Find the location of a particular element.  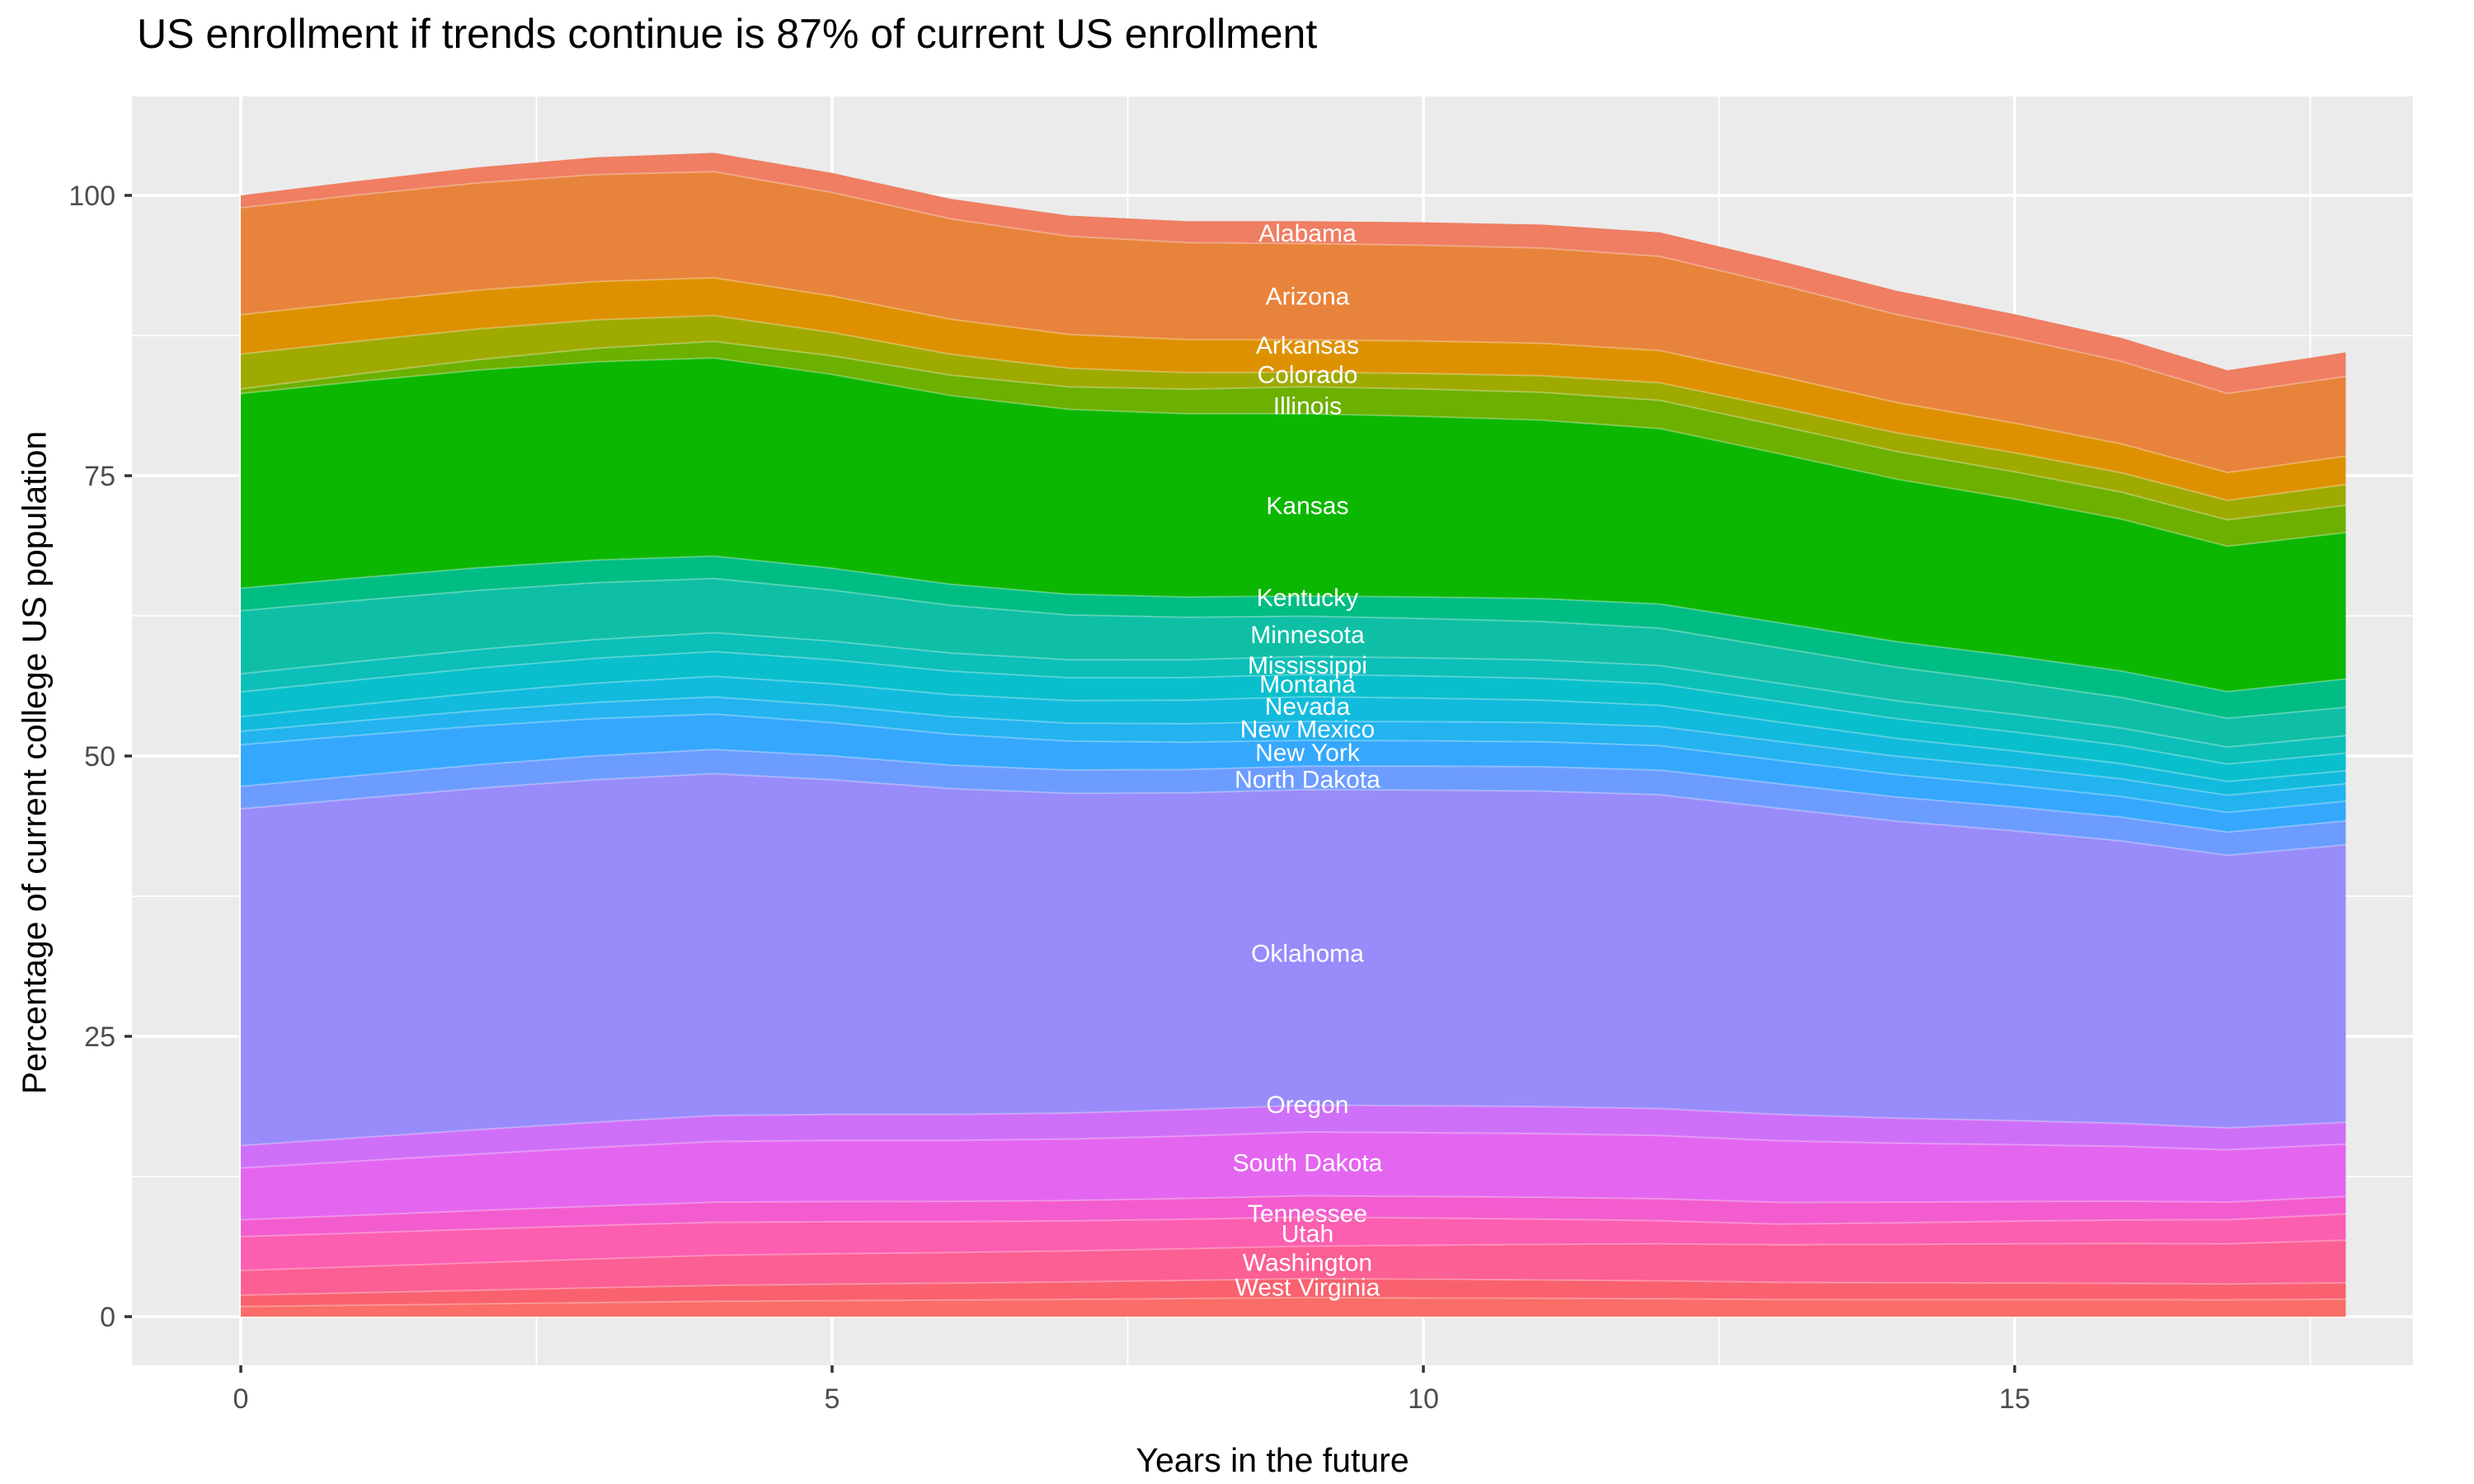

y-tick-label: 100 is located at coordinates (91, 196).